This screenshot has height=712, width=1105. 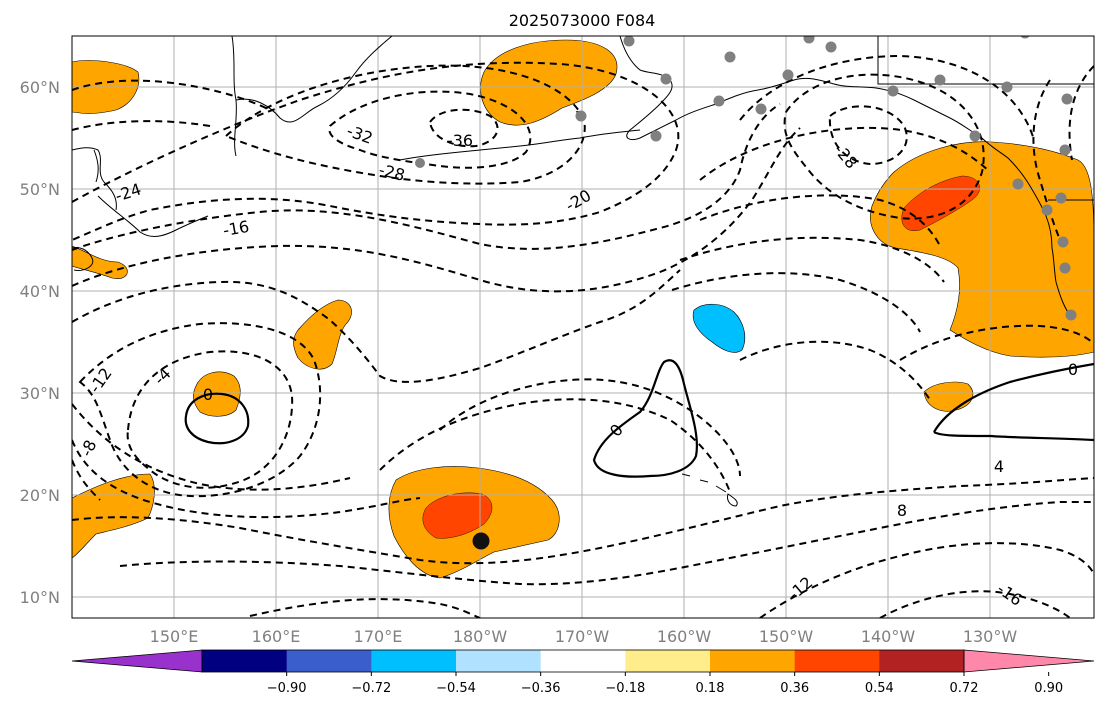 What do you see at coordinates (888, 636) in the screenshot?
I see `lon-label: 140°W` at bounding box center [888, 636].